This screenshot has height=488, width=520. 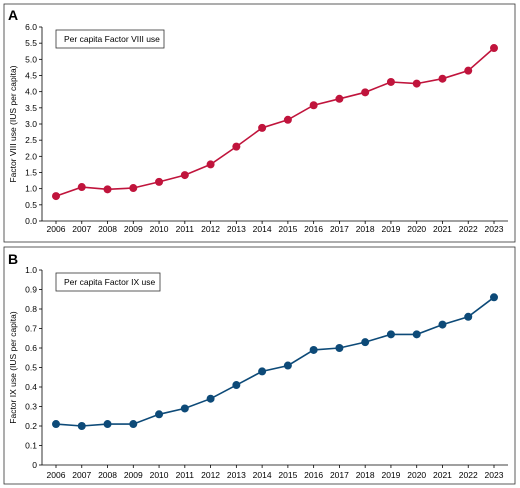 What do you see at coordinates (339, 229) in the screenshot?
I see `panel-a-x-tick-label: 2017` at bounding box center [339, 229].